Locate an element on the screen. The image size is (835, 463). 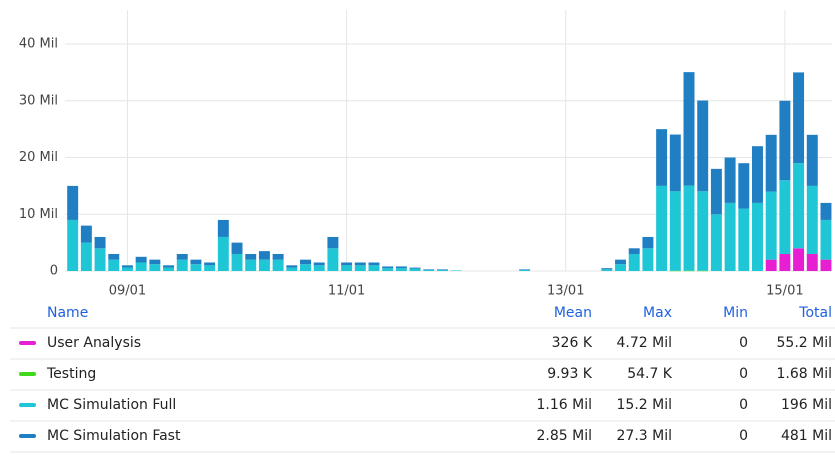
y-tick-label: 20 Mil is located at coordinates (38, 157).